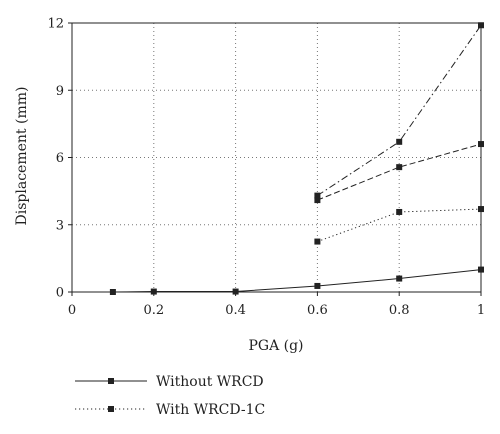  Describe the element at coordinates (60, 91) in the screenshot. I see `y-tick-label: 9` at that location.